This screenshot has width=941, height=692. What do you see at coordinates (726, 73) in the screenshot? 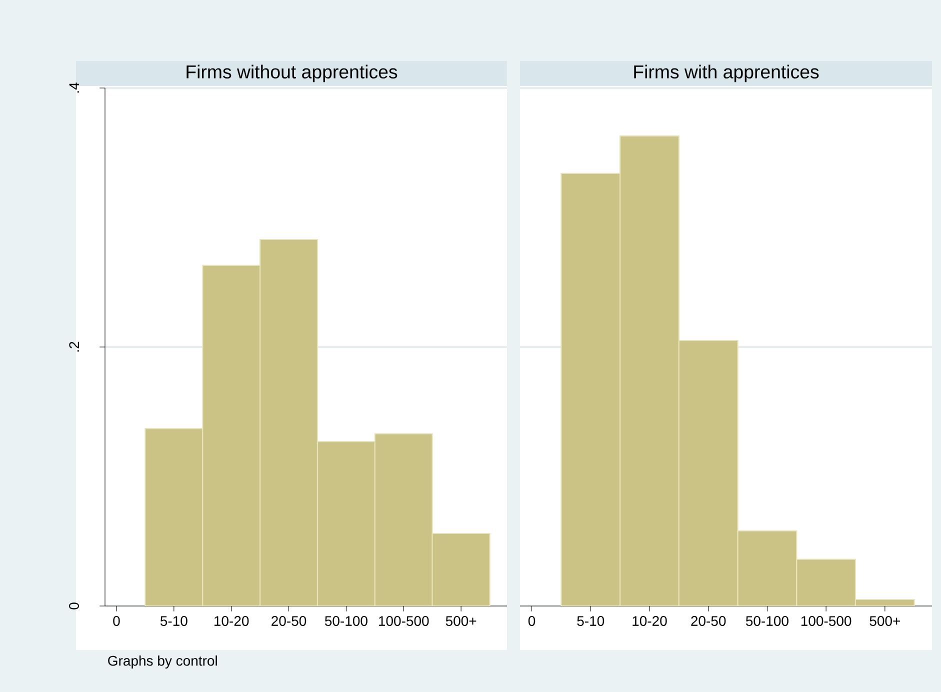
I see `chart-title: Firms with apprentices` at bounding box center [726, 73].